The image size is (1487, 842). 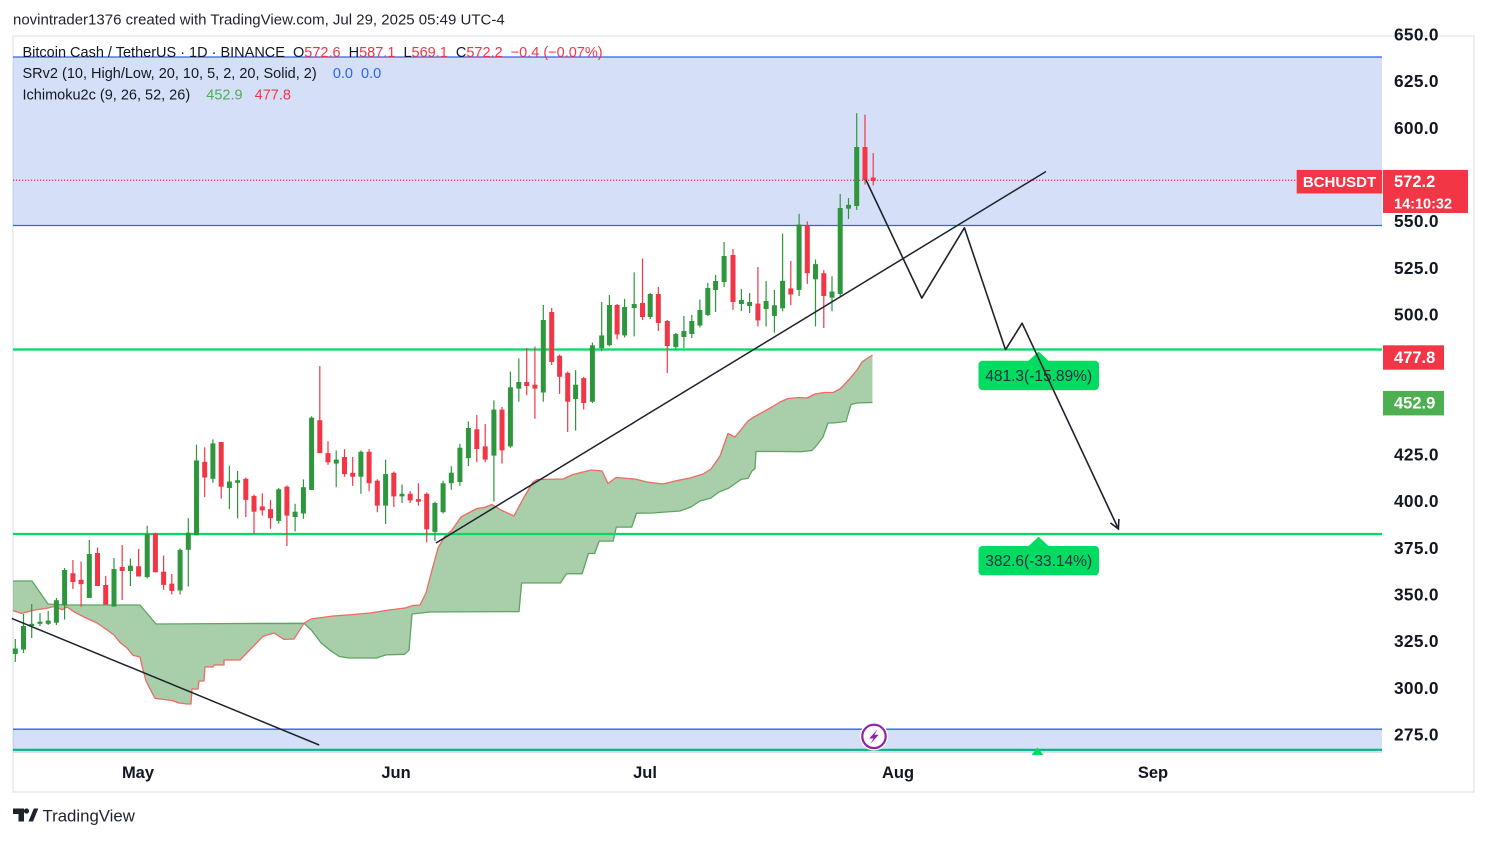 I want to click on svg-text: 477.8, so click(x=1414, y=358).